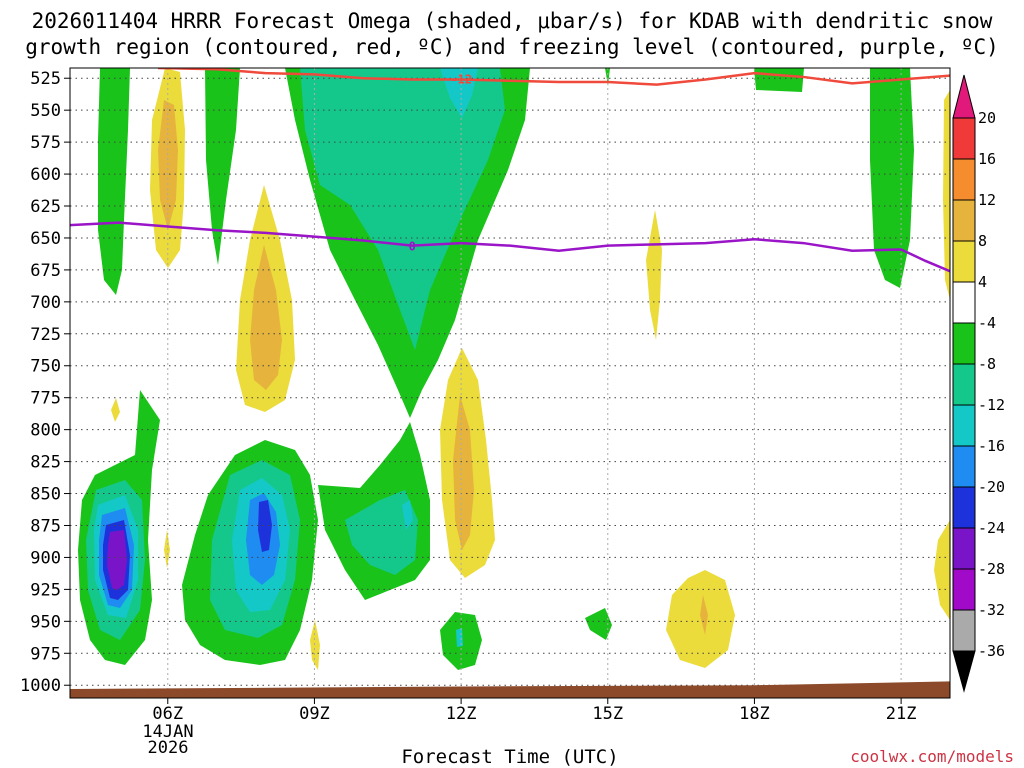 Image resolution: width=1024 pixels, height=768 pixels. I want to click on x-tick-label: 21Z, so click(901, 714).